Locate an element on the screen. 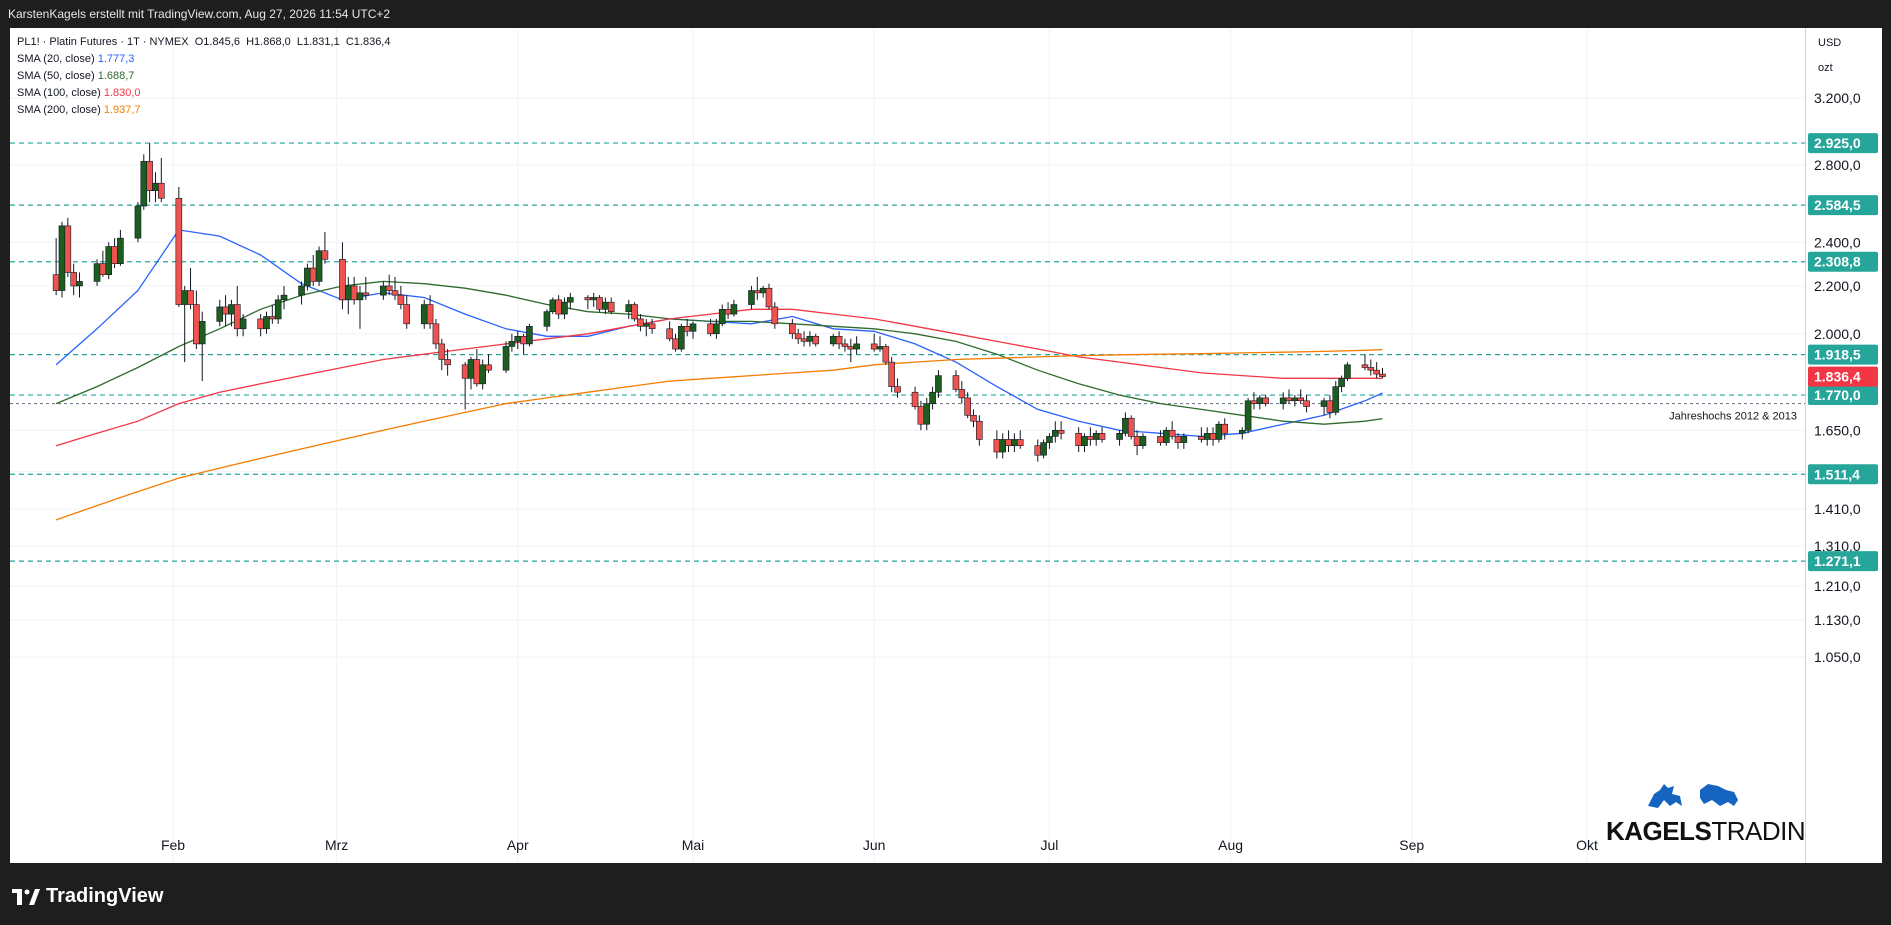 This screenshot has height=925, width=1891. symbol-name: PL1! · Platin Futures · 1T · NYMEX is located at coordinates (103, 42).